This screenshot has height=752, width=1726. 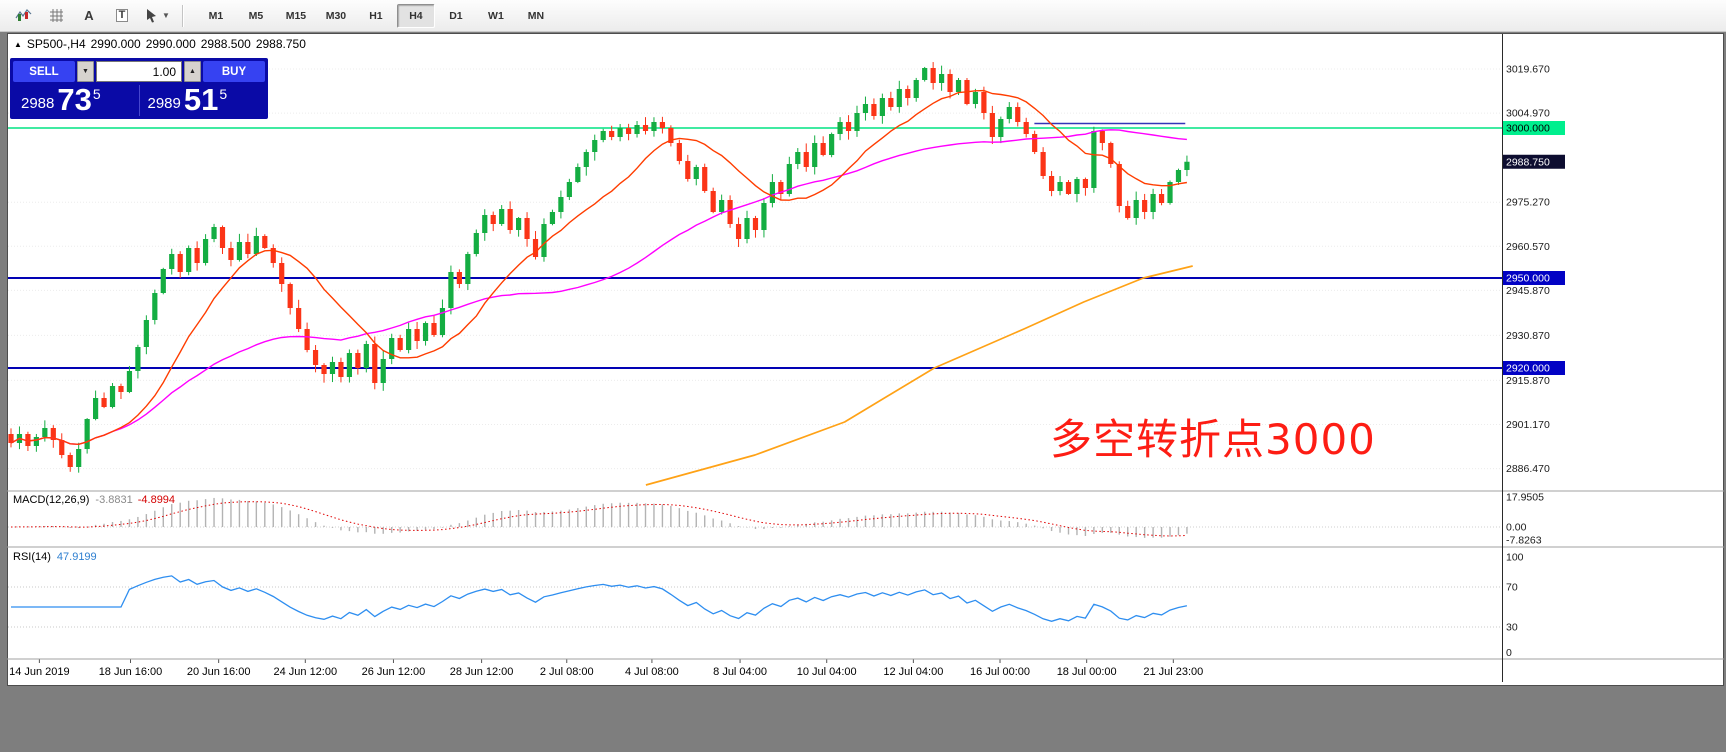 I want to click on svg-text: 16 Jul 00:00, so click(x=1000, y=672).